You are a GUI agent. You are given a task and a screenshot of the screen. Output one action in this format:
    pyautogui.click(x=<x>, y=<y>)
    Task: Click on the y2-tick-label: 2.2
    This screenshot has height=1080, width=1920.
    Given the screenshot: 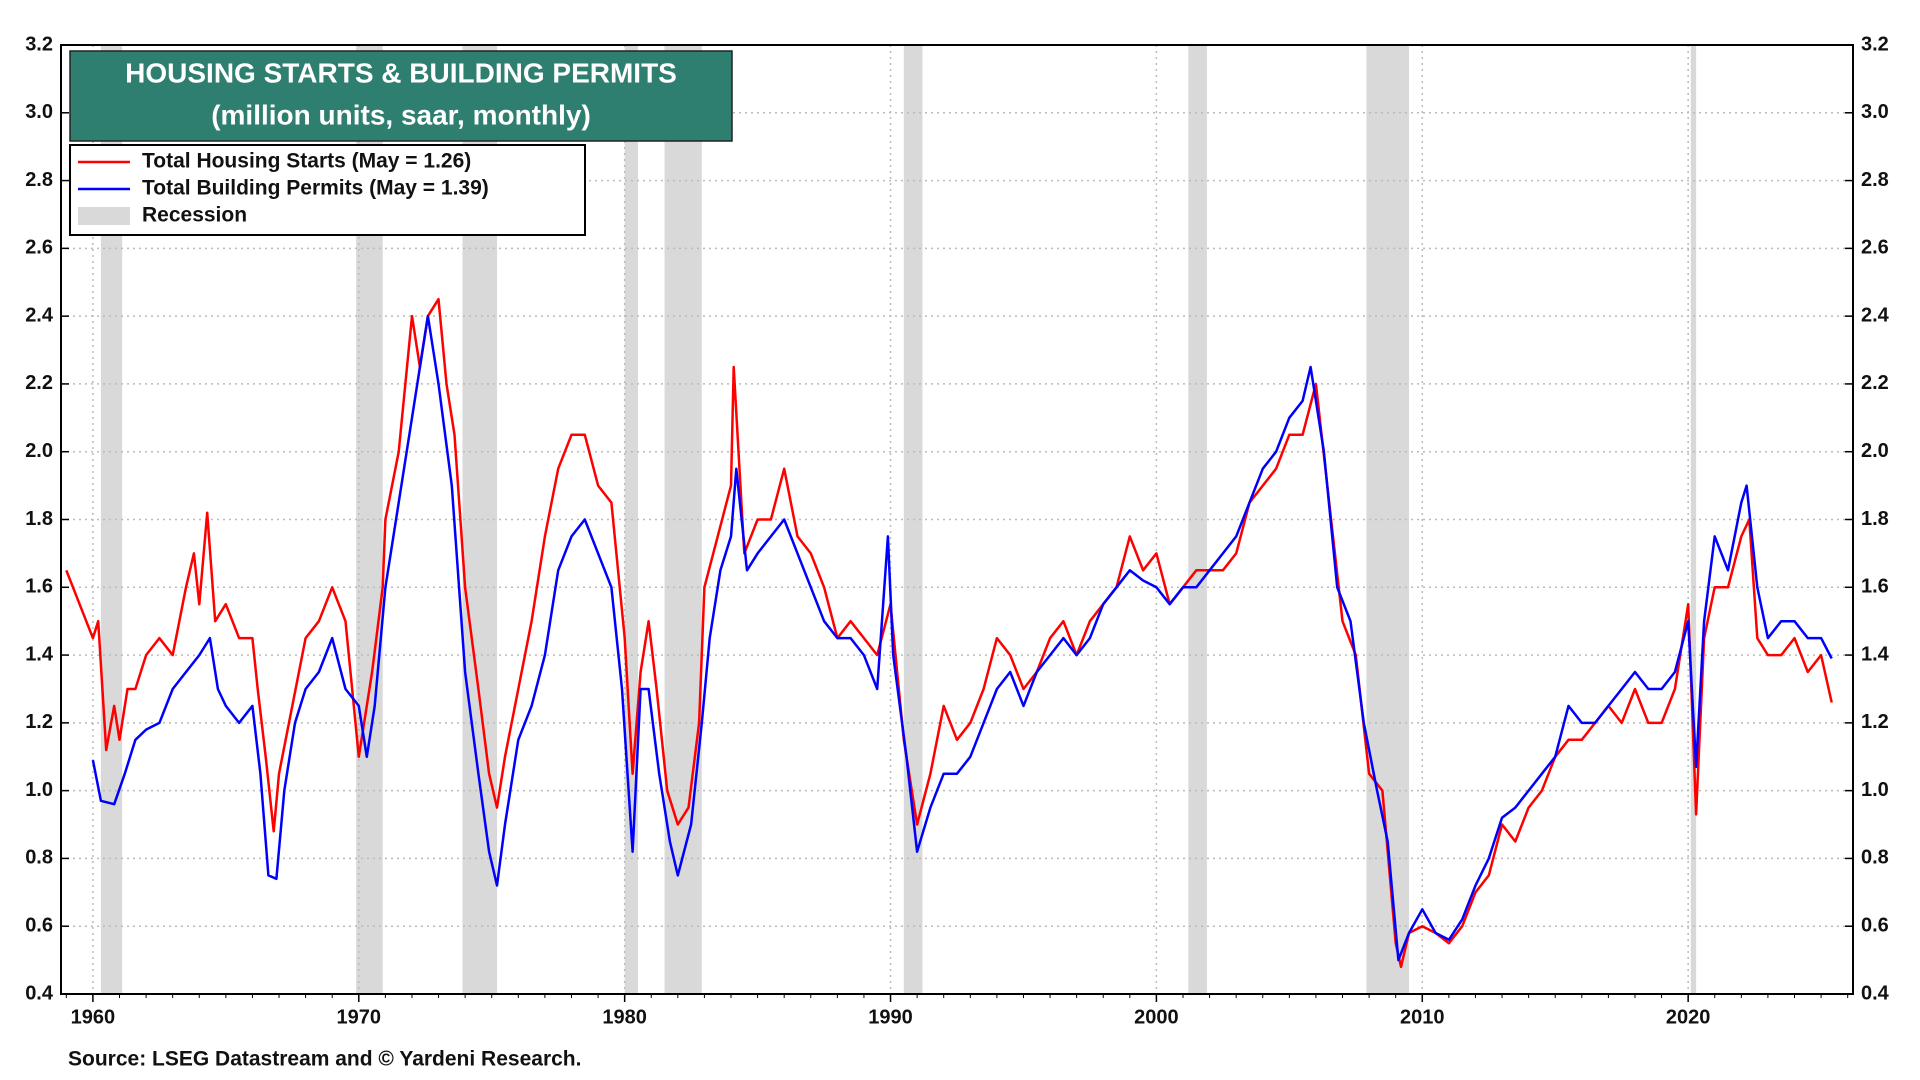 What is the action you would take?
    pyautogui.click(x=1875, y=383)
    